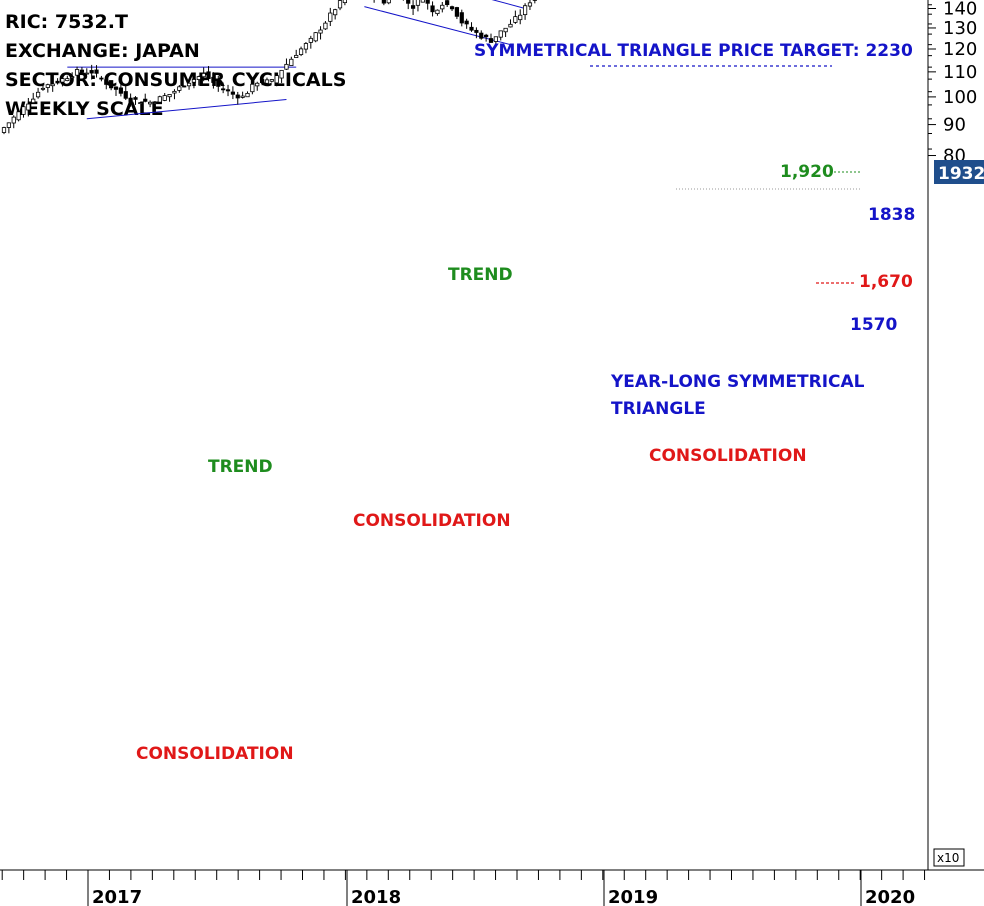  Describe the element at coordinates (269, 67) in the screenshot. I see `candles` at that location.